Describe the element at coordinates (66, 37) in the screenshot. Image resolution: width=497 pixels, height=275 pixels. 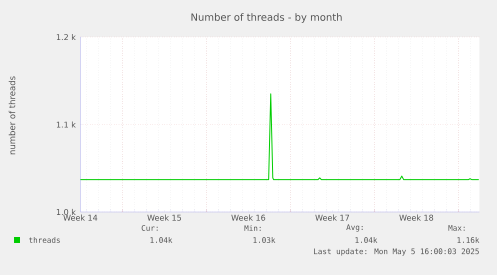
I see `y-tick-label: 1.2 k` at that location.